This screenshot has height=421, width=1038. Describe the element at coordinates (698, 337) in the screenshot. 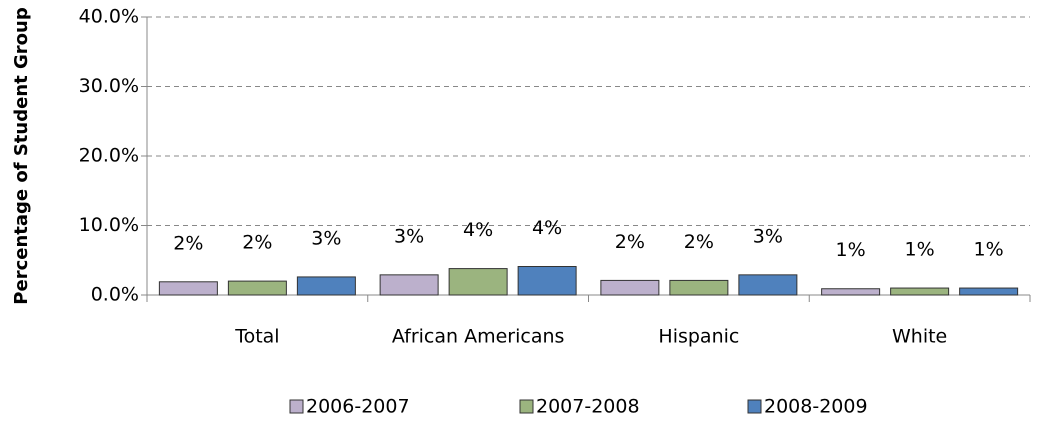

I see `x-tick-label: Hispanic` at that location.